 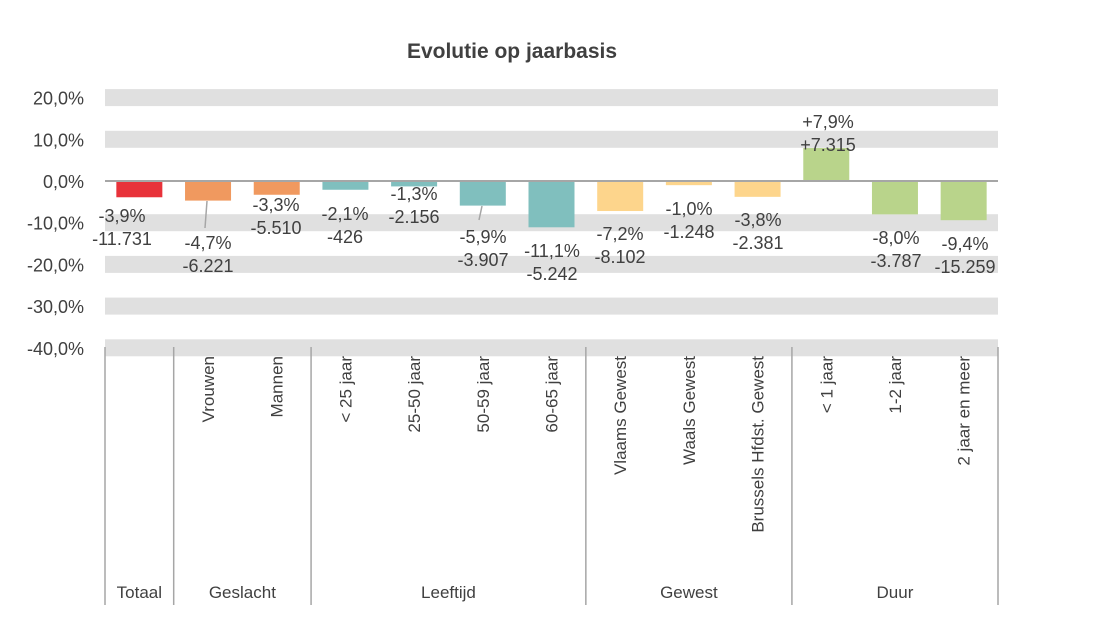 What do you see at coordinates (551, 274) in the screenshot?
I see `data-label-abs: -5.242` at bounding box center [551, 274].